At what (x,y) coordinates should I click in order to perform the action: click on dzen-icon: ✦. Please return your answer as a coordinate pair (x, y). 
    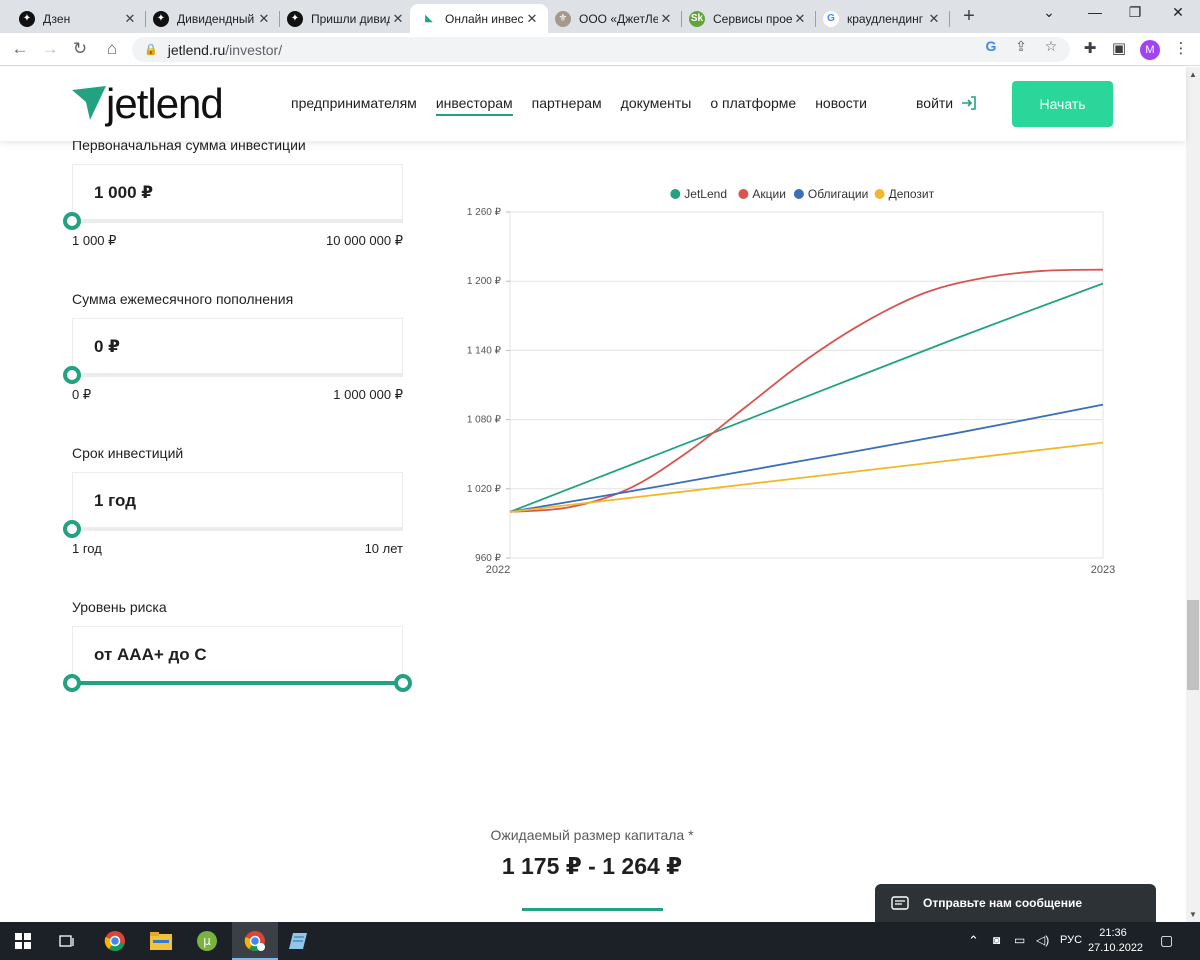
    Looking at the image, I should click on (161, 18).